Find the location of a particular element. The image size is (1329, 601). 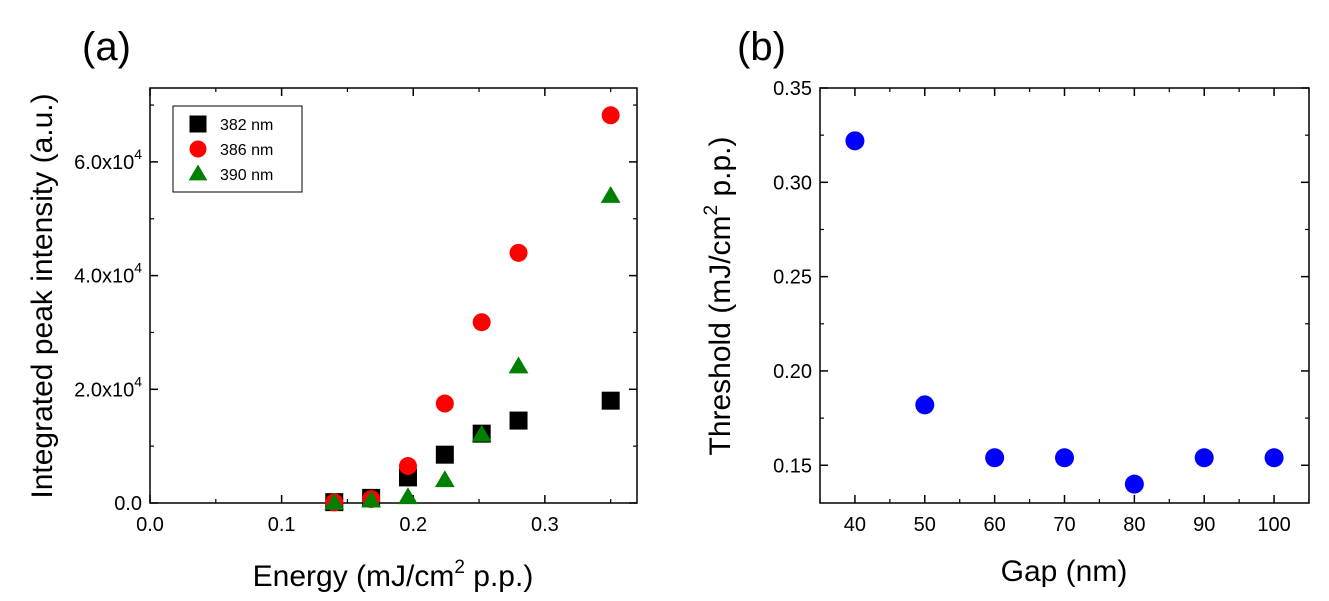

panel-a-label: (a) is located at coordinates (106, 47).